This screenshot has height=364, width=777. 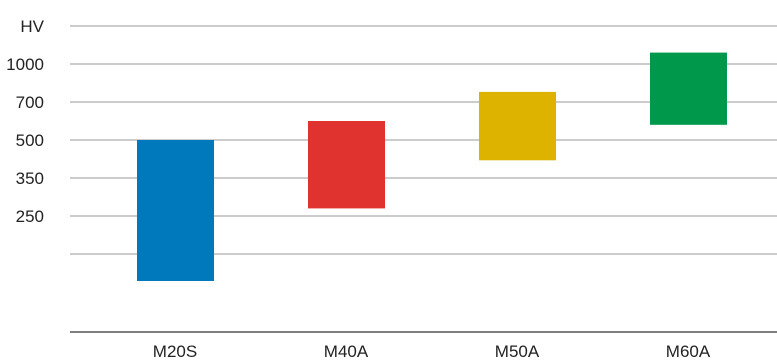 What do you see at coordinates (25, 64) in the screenshot?
I see `y-tick-label: 1000` at bounding box center [25, 64].